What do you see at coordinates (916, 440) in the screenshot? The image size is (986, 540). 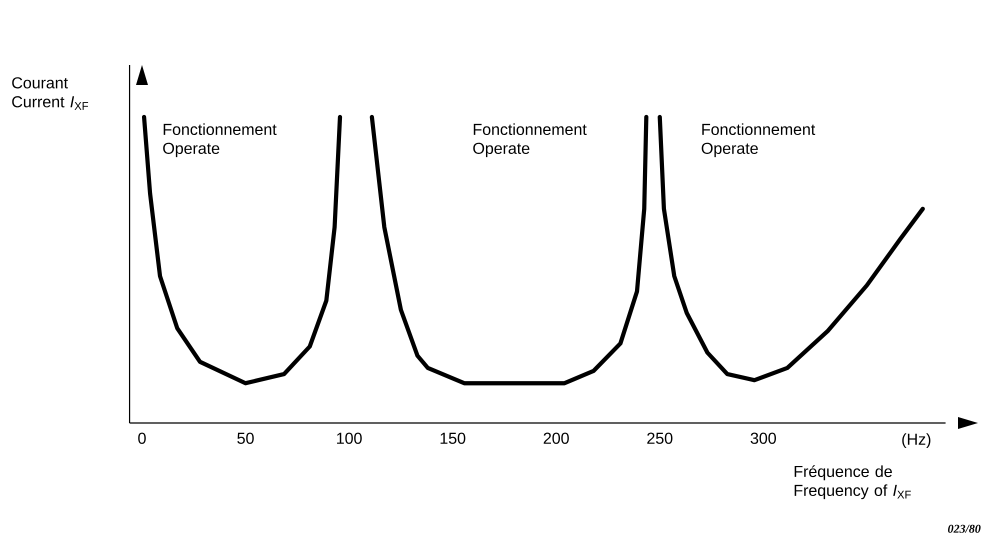 I see `text: (Hz)` at bounding box center [916, 440].